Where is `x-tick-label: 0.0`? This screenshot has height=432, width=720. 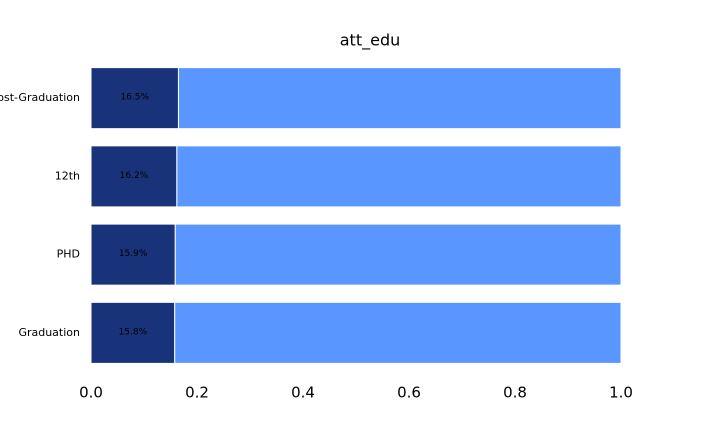 x-tick-label: 0.0 is located at coordinates (91, 393).